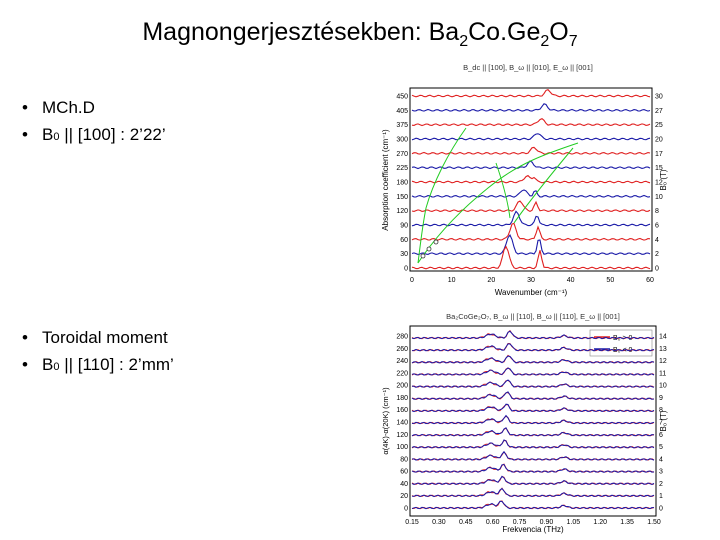  I want to click on y-tick-label: 240, so click(402, 361).